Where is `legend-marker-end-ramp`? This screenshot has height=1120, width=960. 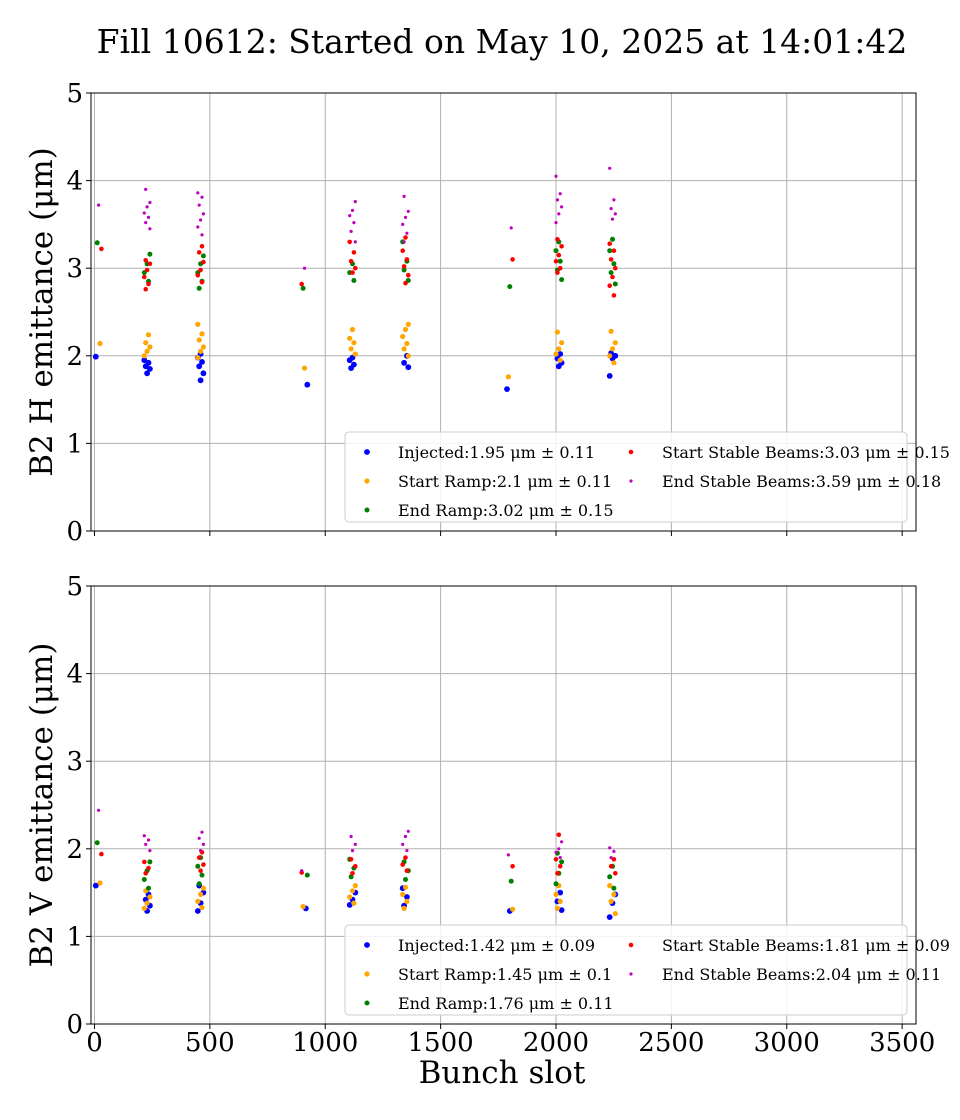
legend-marker-end-ramp is located at coordinates (367, 510).